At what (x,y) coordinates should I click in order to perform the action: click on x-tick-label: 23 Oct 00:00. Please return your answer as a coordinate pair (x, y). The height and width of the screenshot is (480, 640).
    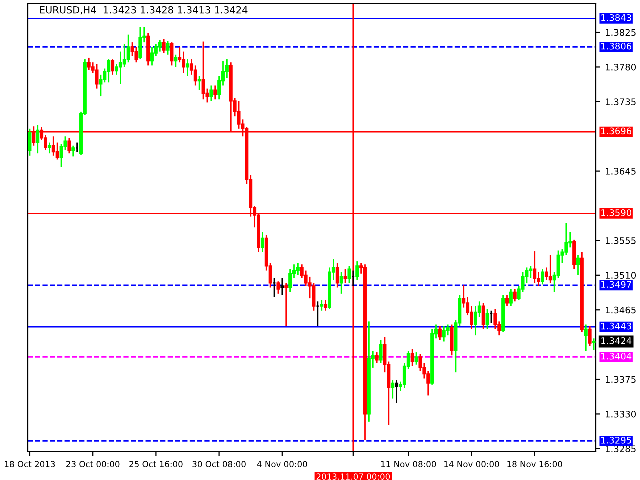
    Looking at the image, I should click on (93, 464).